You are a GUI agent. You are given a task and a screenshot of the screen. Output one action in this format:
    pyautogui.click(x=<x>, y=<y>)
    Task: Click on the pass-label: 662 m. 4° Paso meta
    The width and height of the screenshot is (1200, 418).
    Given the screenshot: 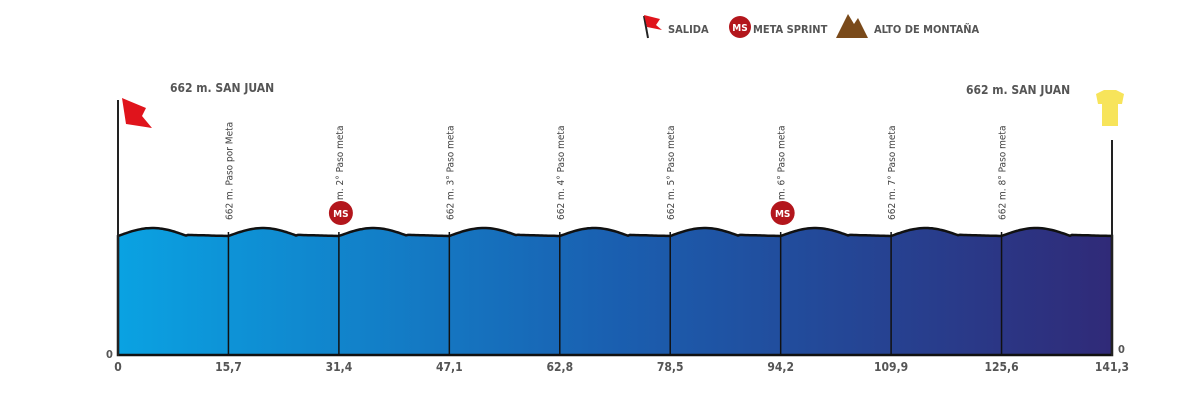 What is the action you would take?
    pyautogui.click(x=561, y=173)
    